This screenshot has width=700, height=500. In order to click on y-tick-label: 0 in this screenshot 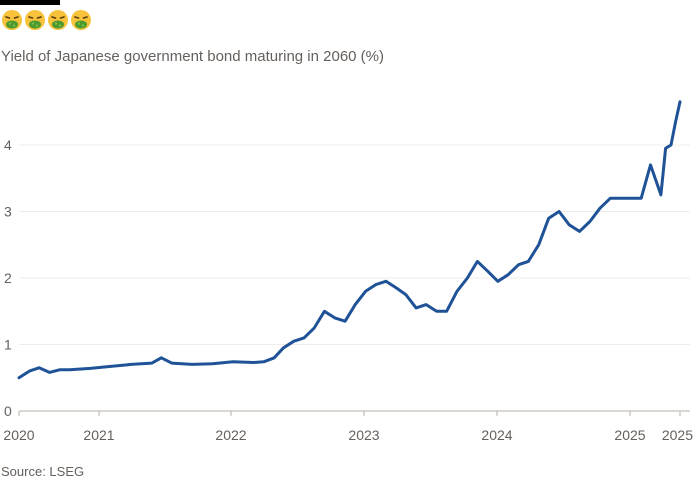, I will do `click(8, 411)`.